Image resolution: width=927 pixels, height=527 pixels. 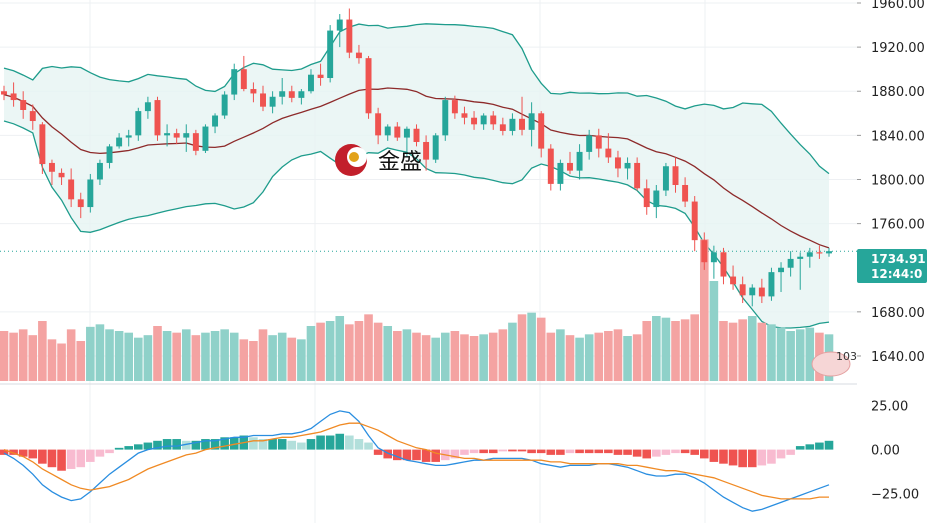 What do you see at coordinates (895, 495) in the screenshot?
I see `macd-tick-label: −25.00` at bounding box center [895, 495].